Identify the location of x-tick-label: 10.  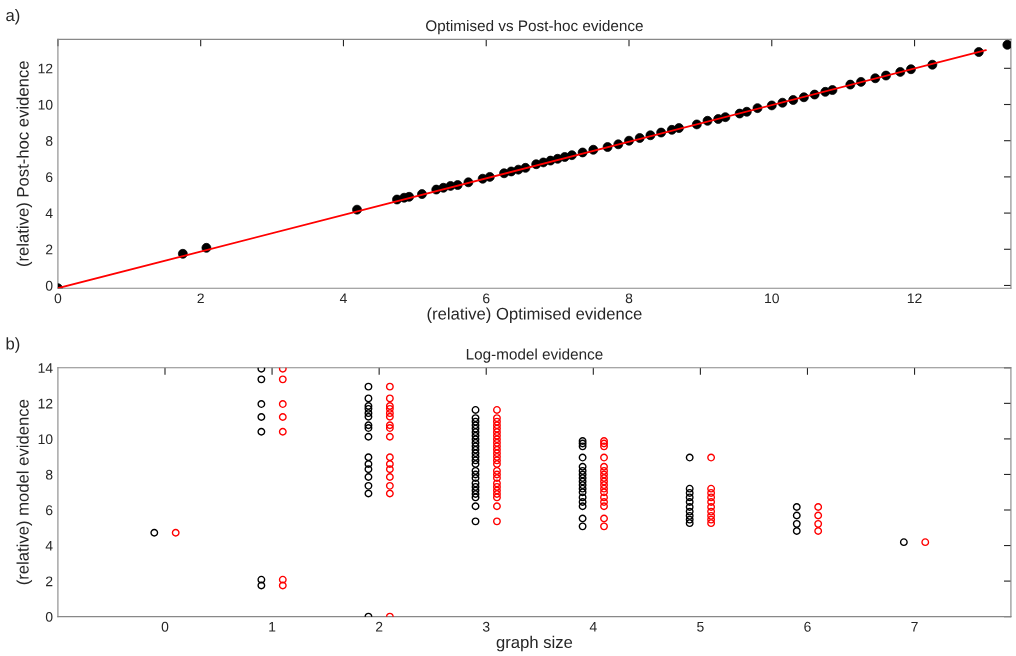
(772, 298).